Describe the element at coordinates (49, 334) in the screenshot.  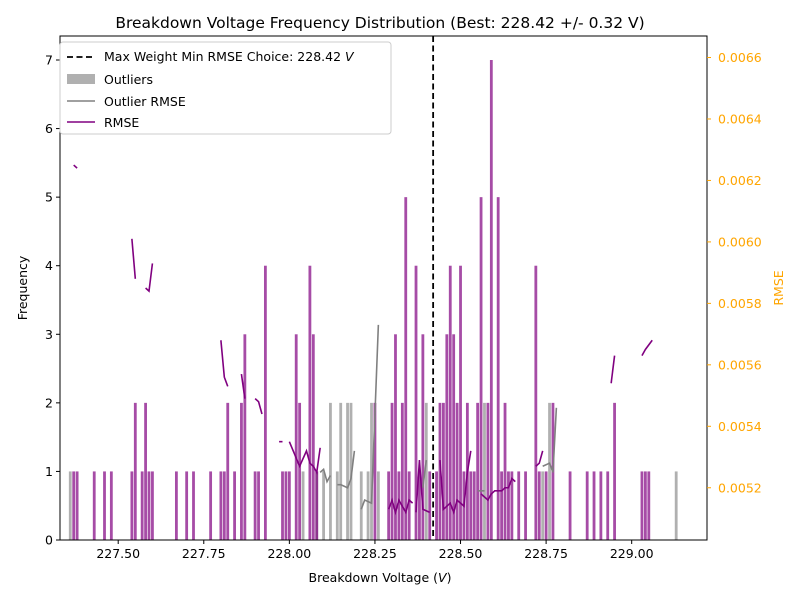
I see `y-tick-label: 3` at that location.